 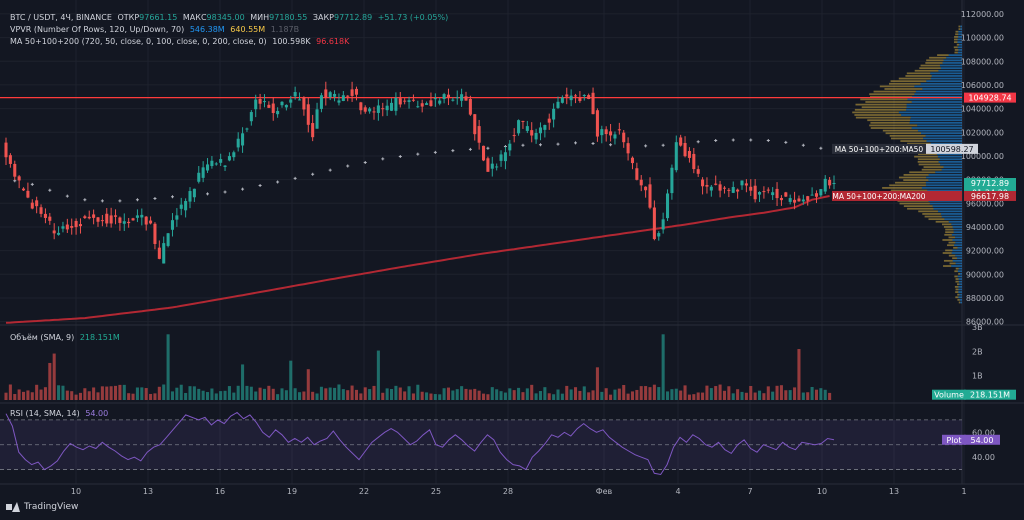 I want to click on price-tick-label: 96000.00, so click(x=985, y=203).